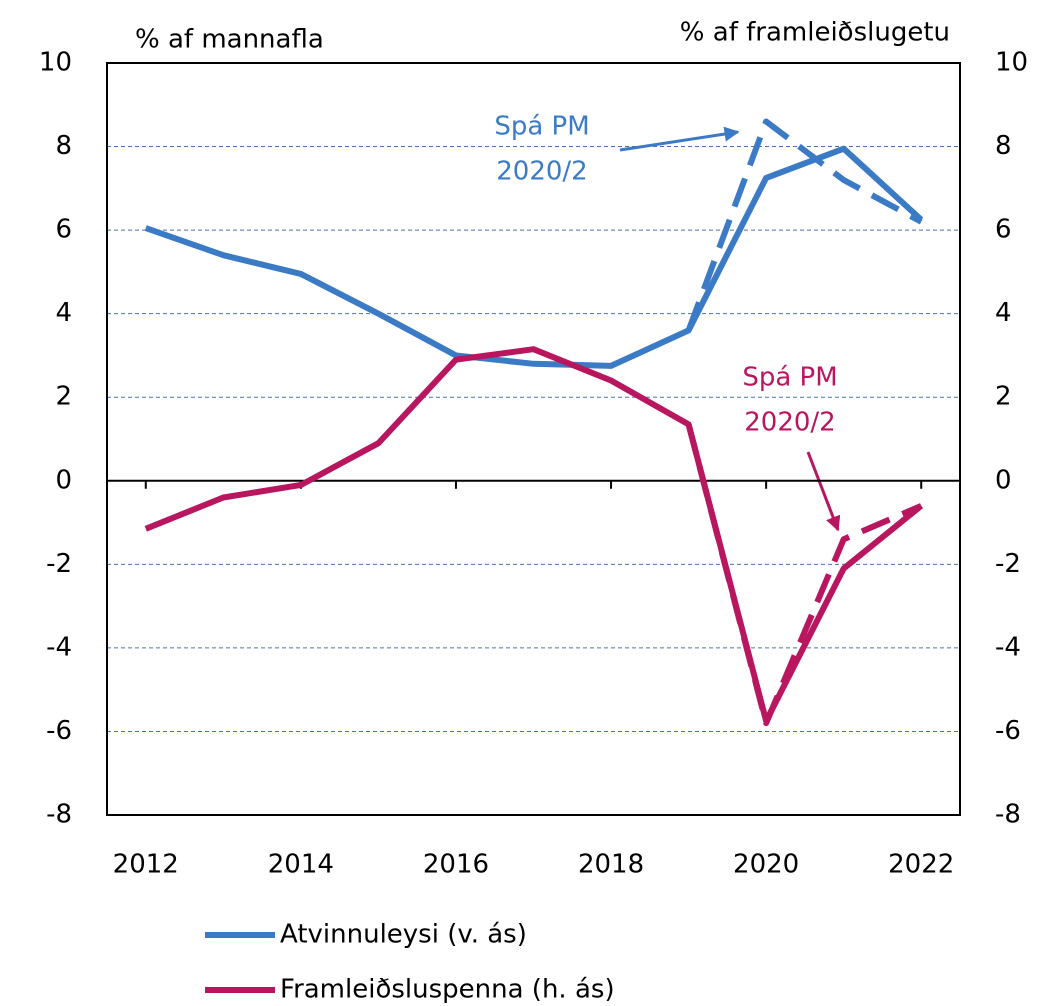 Image resolution: width=1046 pixels, height=1006 pixels. Describe the element at coordinates (1008, 731) in the screenshot. I see `y2-tick-label: -6` at that location.